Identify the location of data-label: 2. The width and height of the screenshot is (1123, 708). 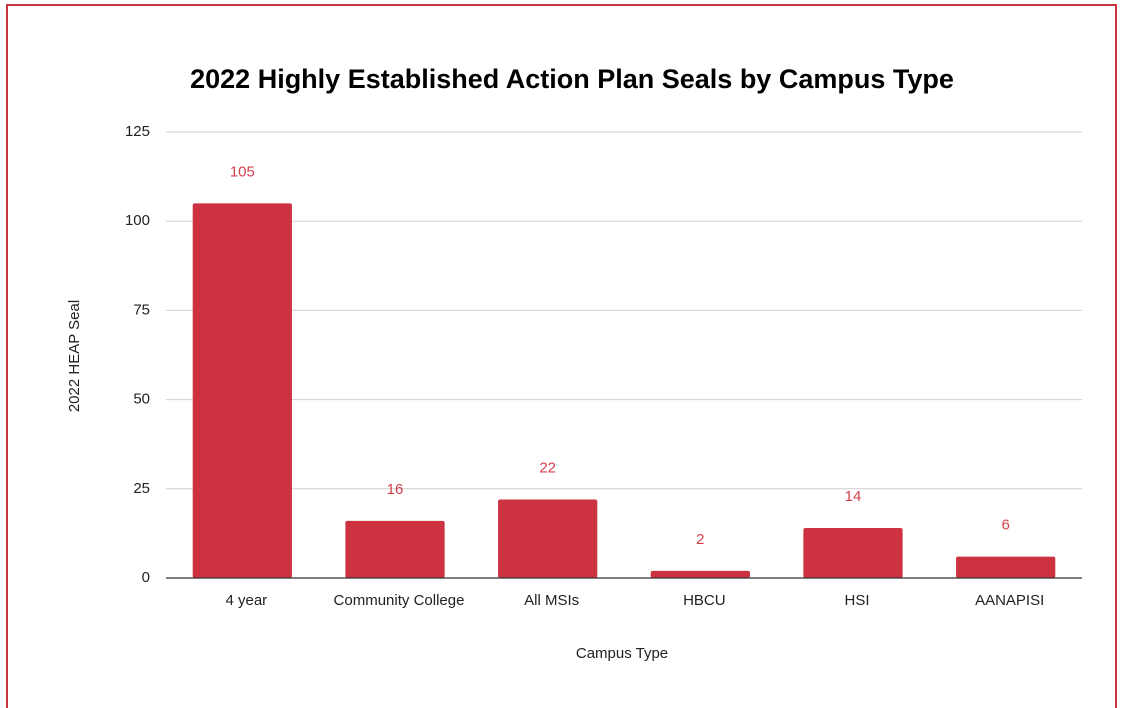
(700, 539).